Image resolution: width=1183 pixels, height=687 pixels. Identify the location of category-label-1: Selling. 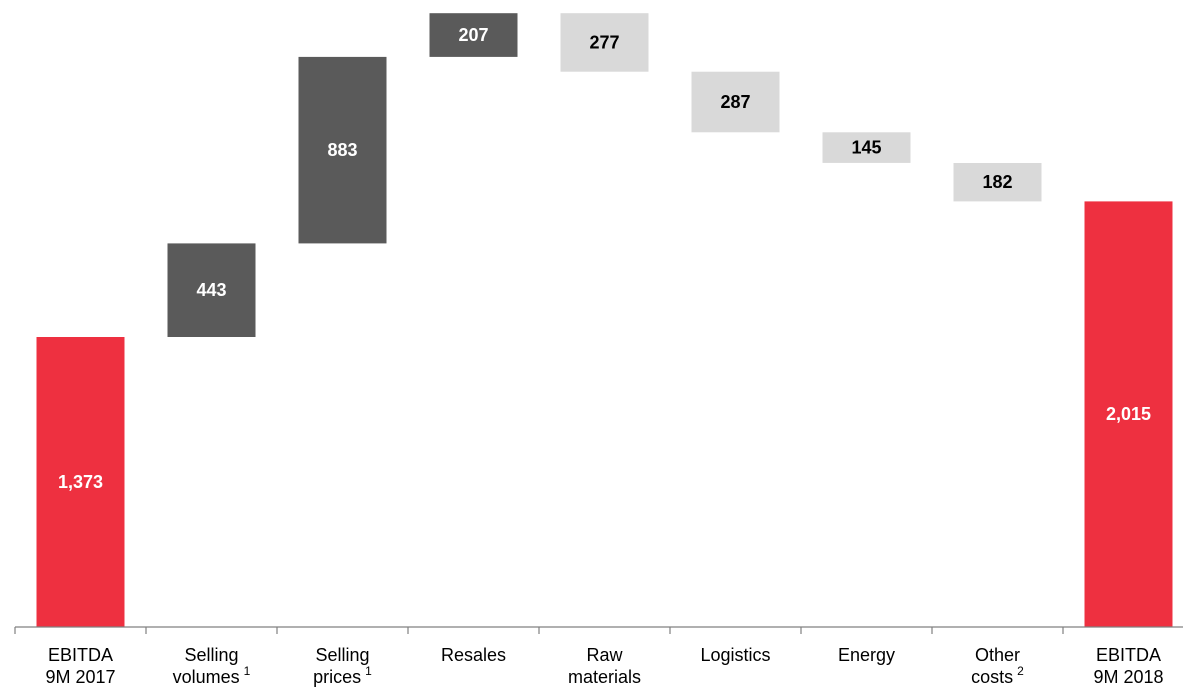
(211, 655).